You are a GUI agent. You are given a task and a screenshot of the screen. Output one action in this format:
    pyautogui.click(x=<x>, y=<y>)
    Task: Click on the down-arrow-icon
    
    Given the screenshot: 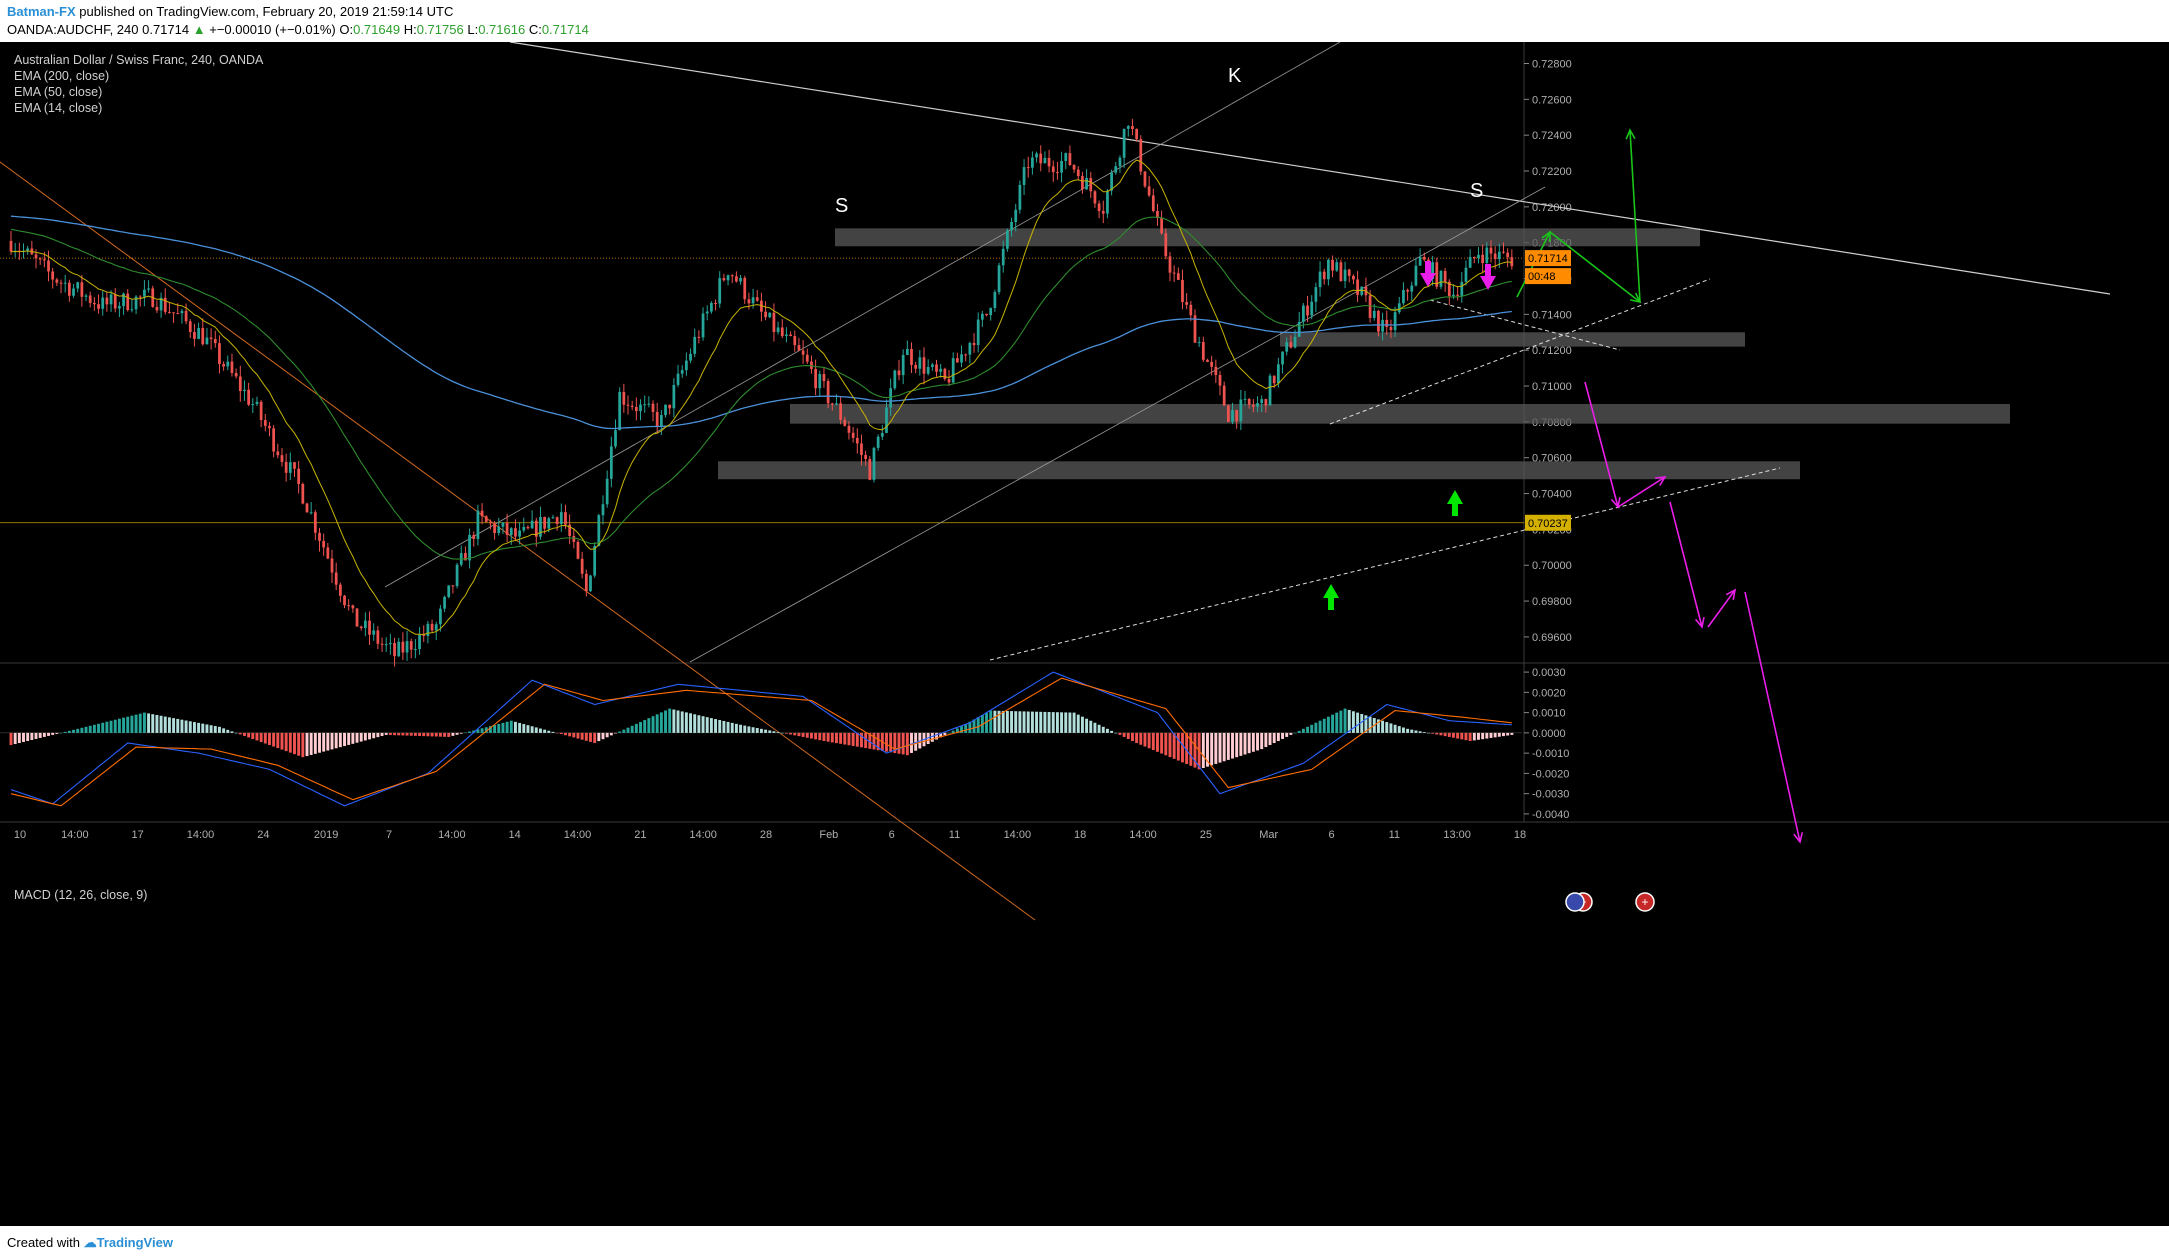 What is the action you would take?
    pyautogui.click(x=1488, y=277)
    